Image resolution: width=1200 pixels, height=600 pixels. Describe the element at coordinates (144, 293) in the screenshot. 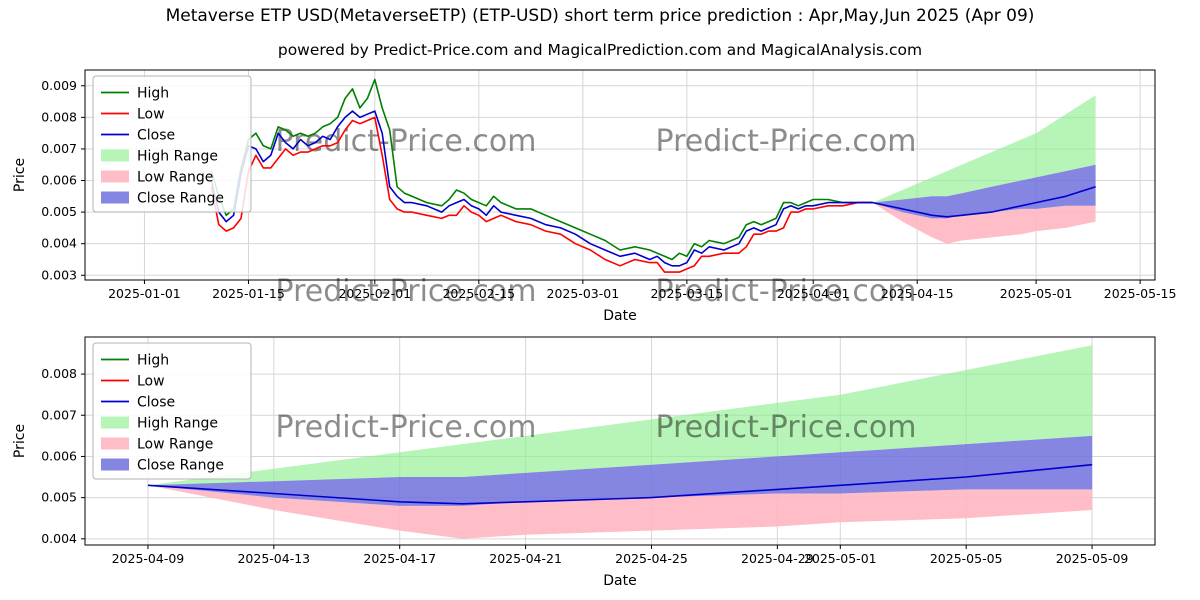

I see `x-tick-label: 2025-01-01` at that location.